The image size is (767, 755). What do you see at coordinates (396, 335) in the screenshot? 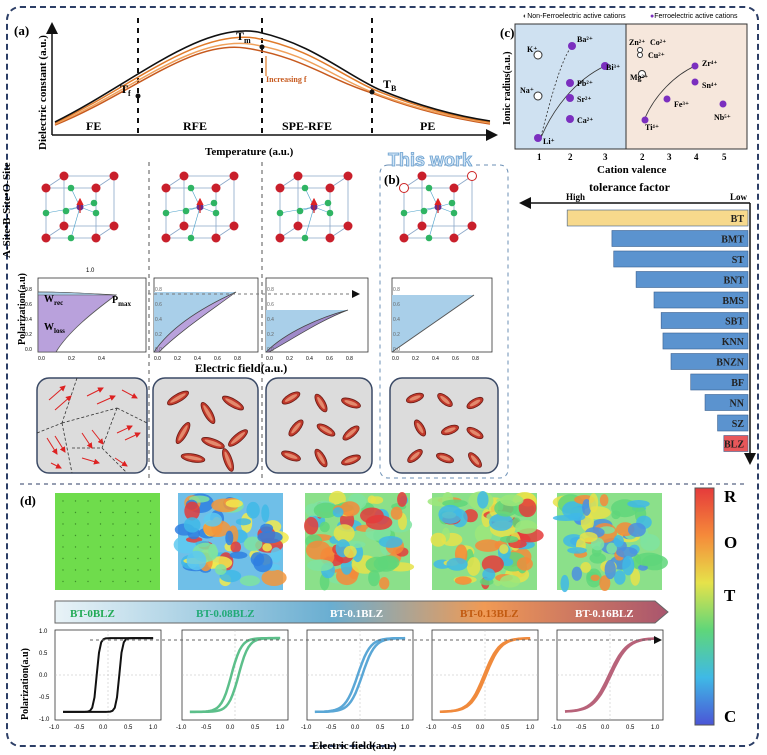
I see `pe-ytick: 0.2` at bounding box center [396, 335].